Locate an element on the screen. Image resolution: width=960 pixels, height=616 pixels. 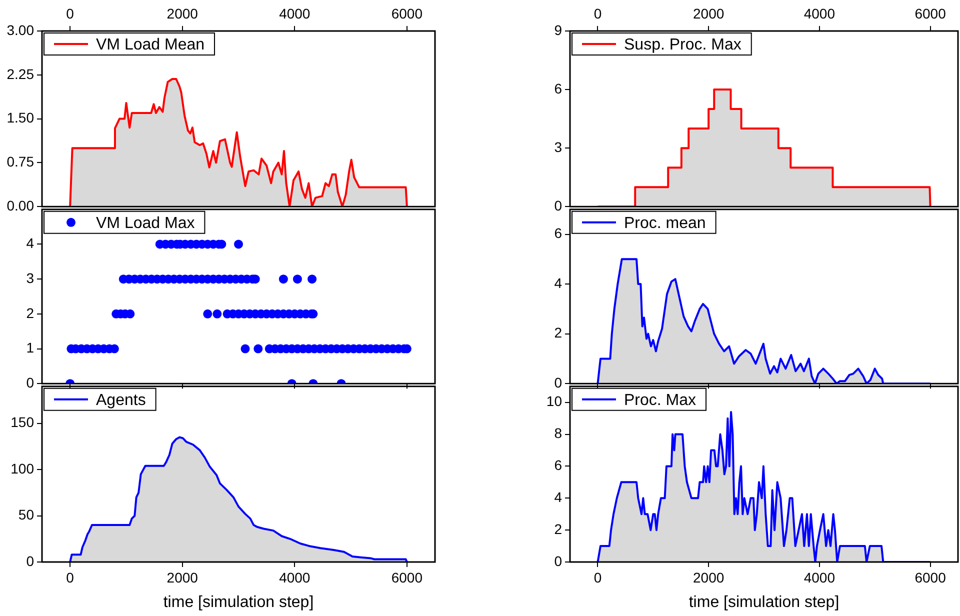
y-tick-label: 0.75 is located at coordinates (20, 162).